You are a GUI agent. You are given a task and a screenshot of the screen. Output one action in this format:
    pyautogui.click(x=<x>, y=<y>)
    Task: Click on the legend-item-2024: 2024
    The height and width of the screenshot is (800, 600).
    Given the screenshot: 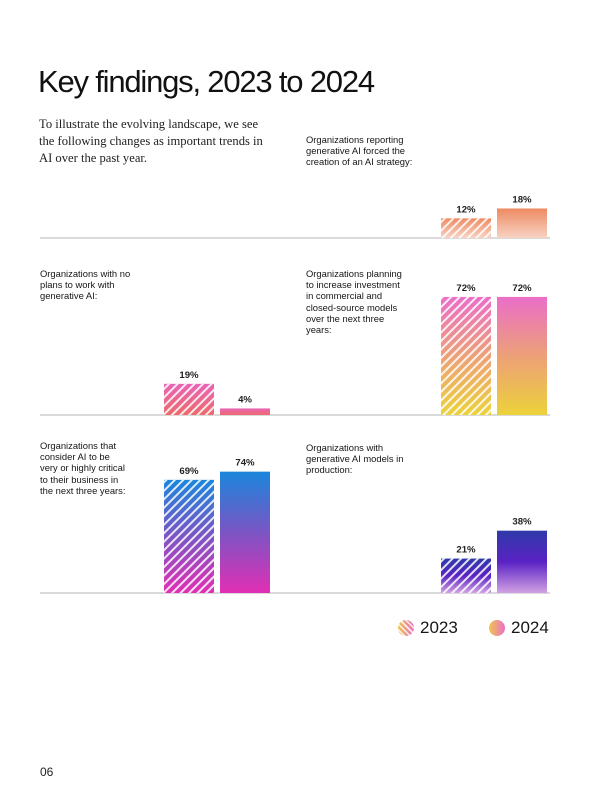 What is the action you would take?
    pyautogui.click(x=519, y=628)
    